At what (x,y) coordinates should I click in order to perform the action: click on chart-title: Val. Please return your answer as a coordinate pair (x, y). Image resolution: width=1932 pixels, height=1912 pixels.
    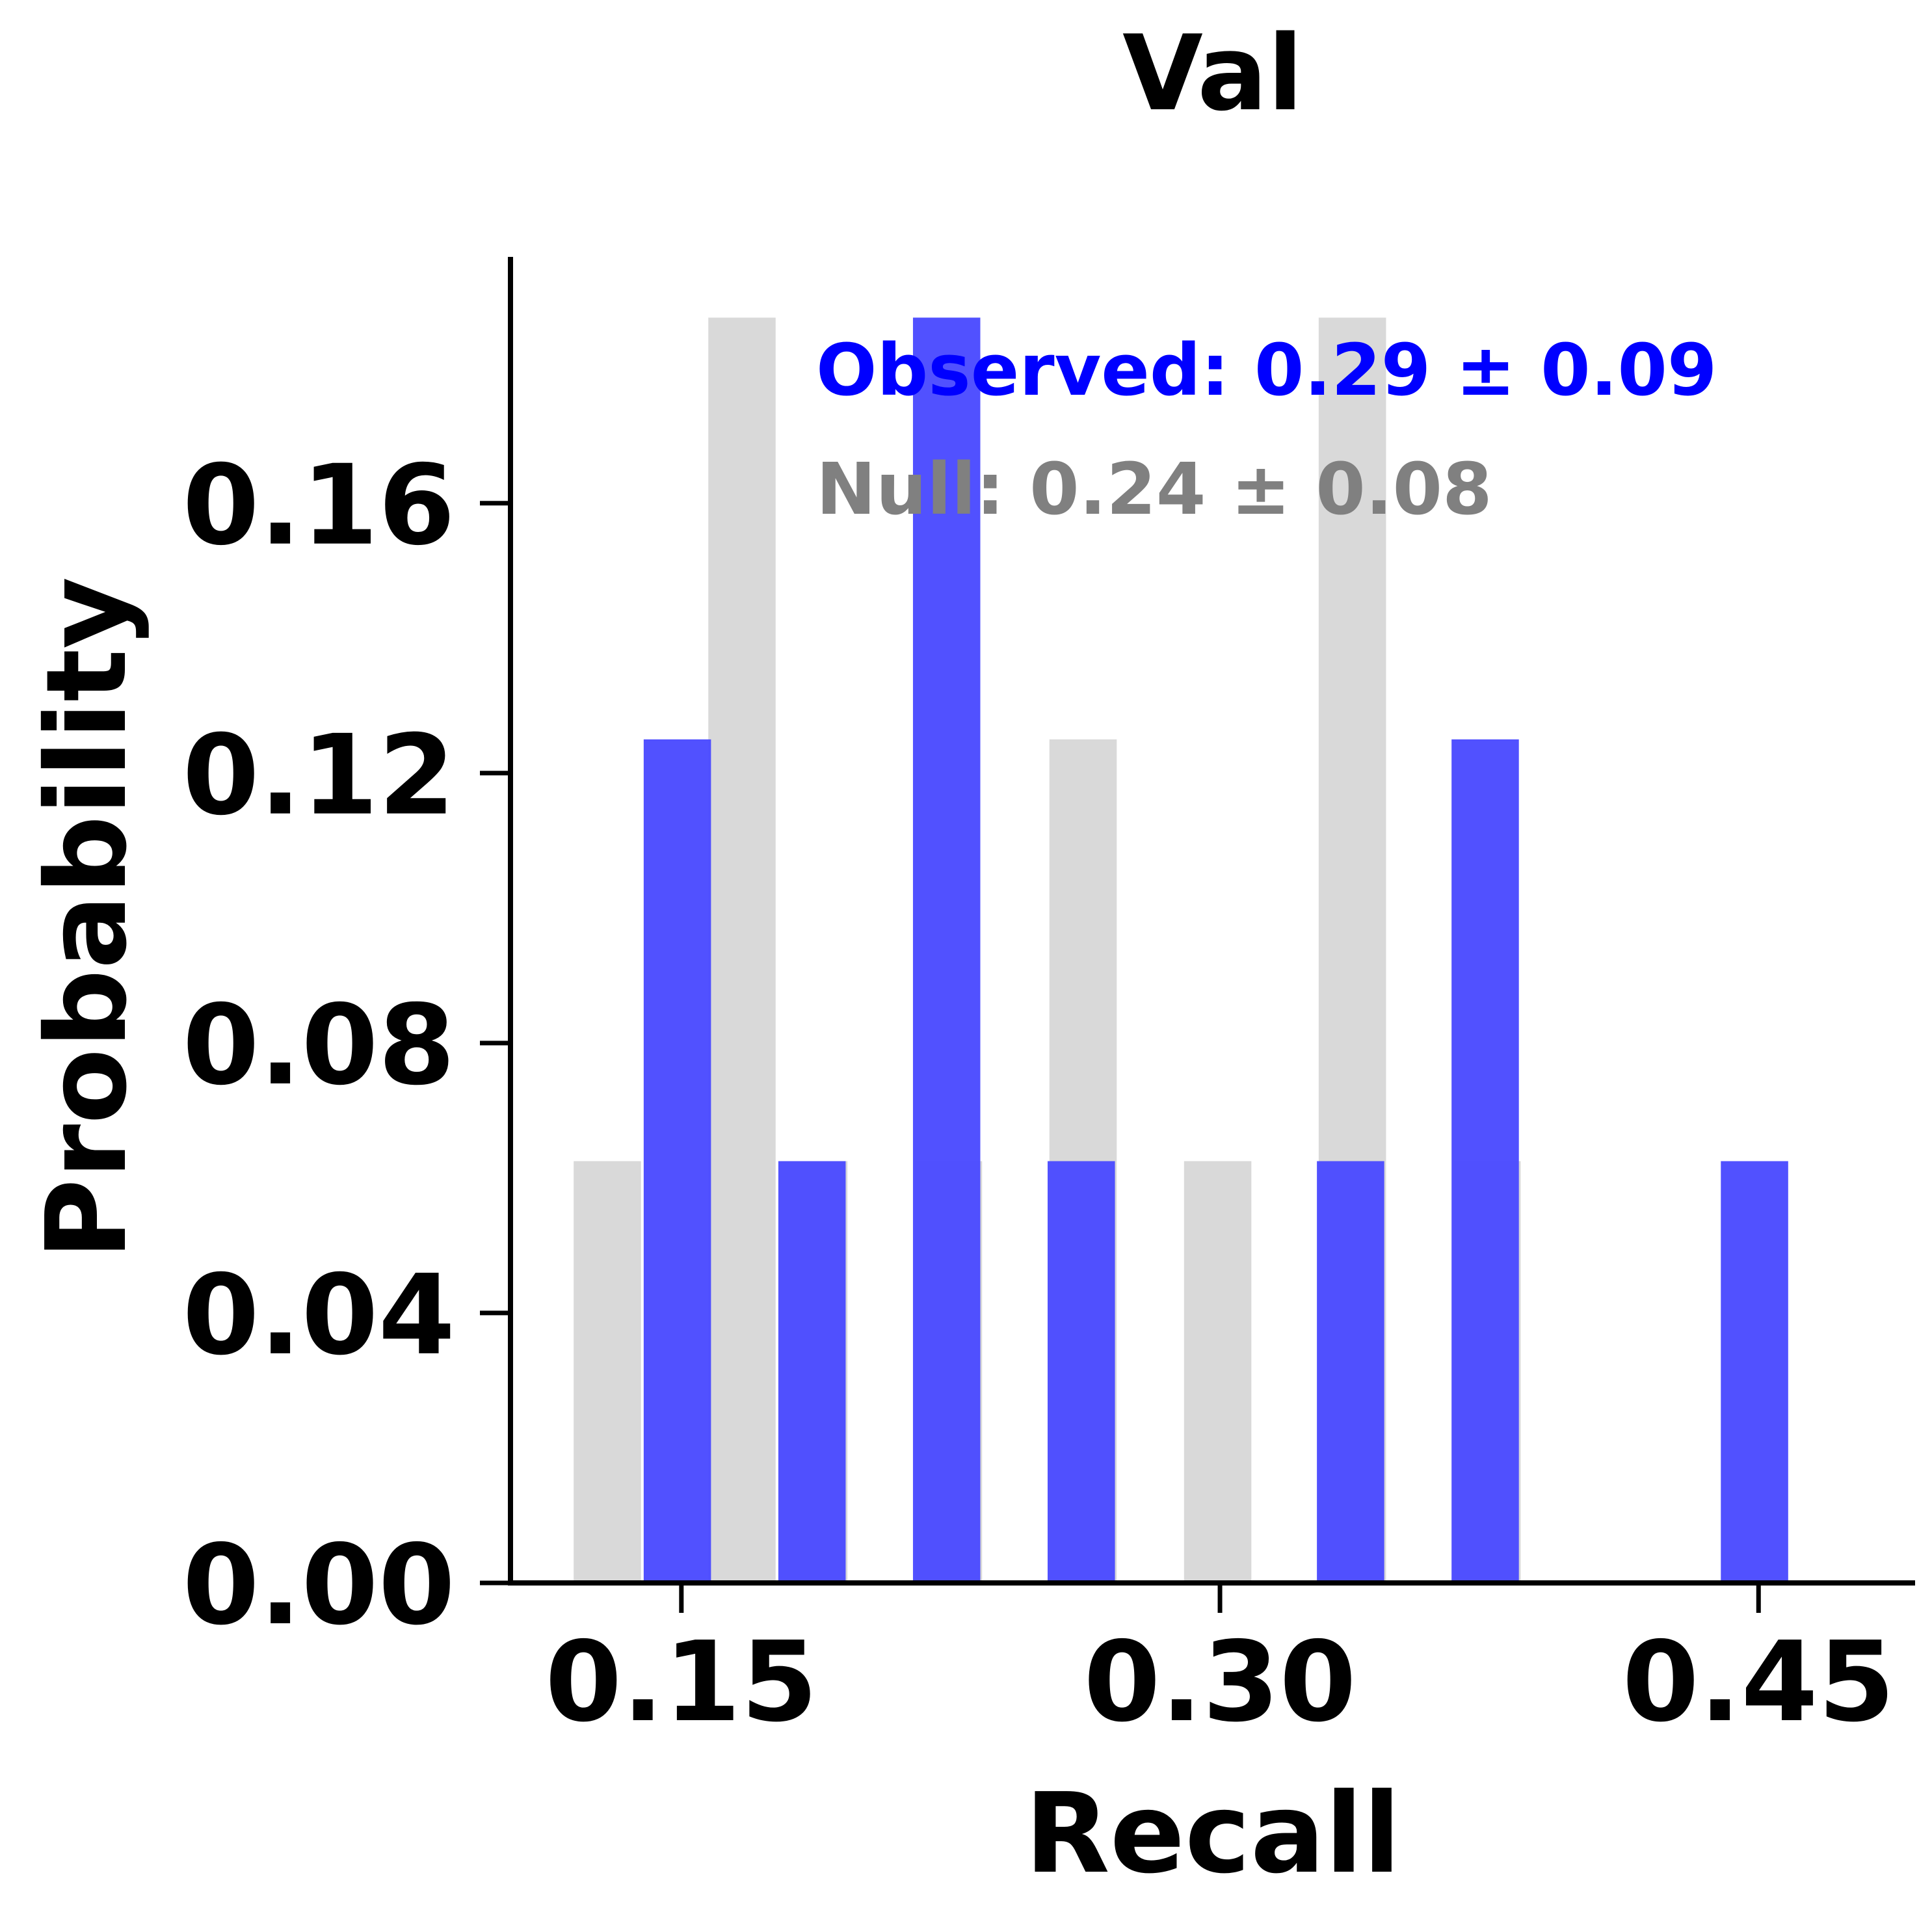
    Looking at the image, I should click on (1212, 73).